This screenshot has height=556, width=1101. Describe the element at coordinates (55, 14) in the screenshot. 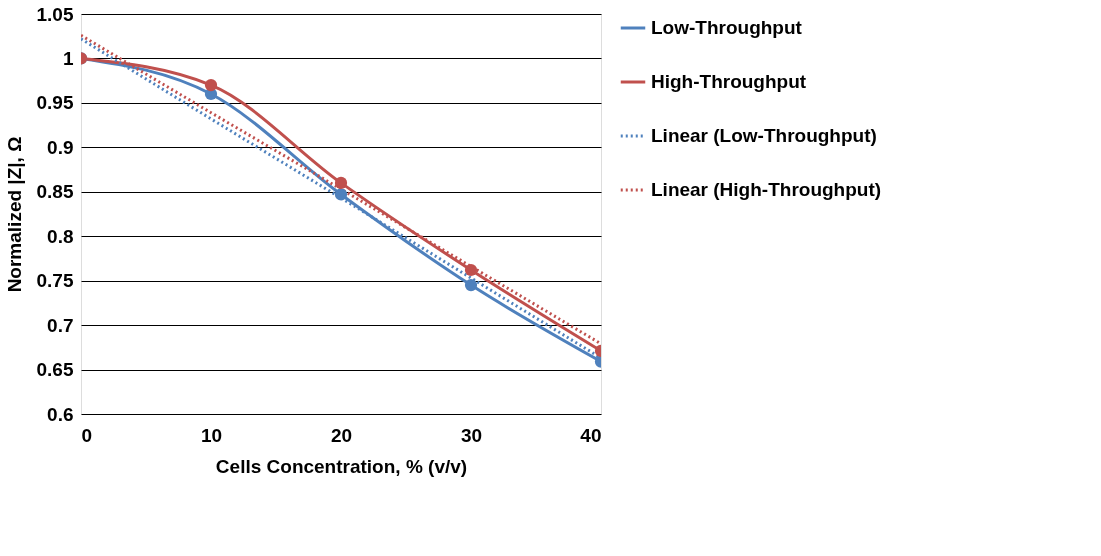

I see `y-tick-label: 1.05` at that location.